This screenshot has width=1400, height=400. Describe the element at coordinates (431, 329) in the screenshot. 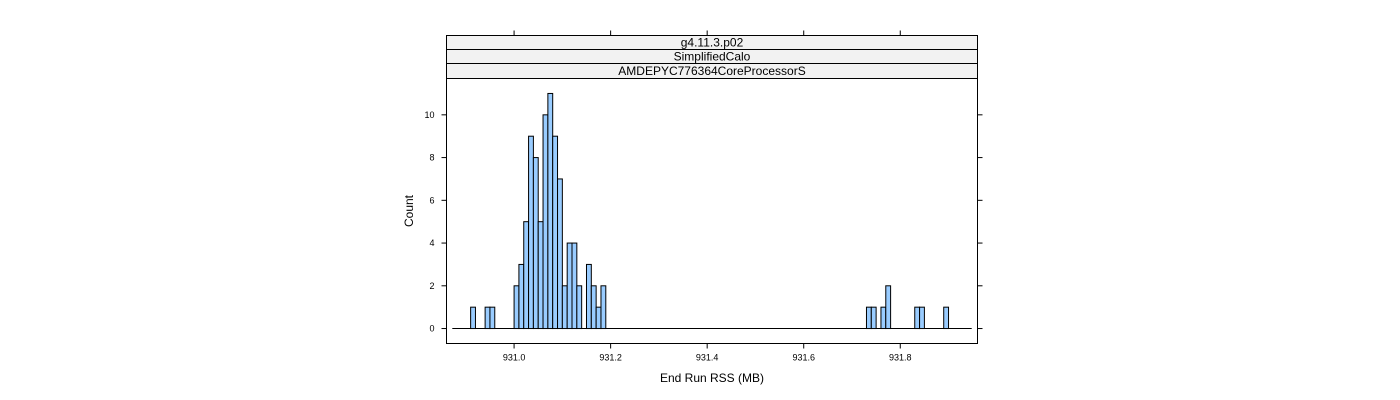

I see `y-tick-label-1: 0` at that location.